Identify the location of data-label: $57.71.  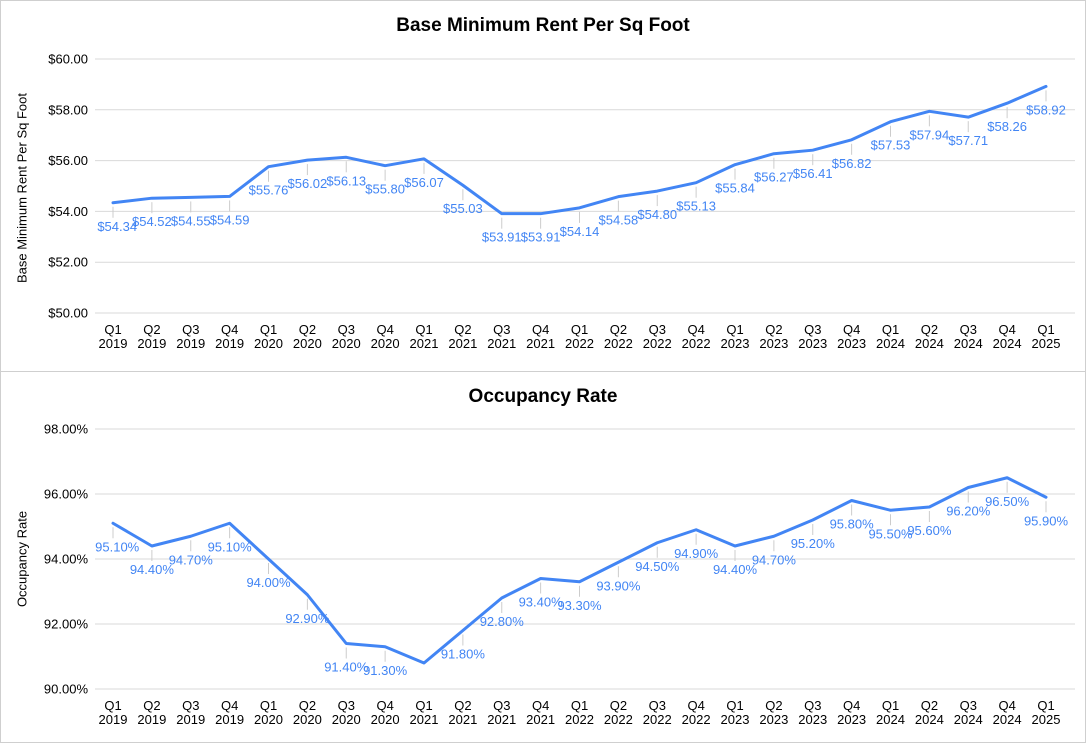
(968, 140).